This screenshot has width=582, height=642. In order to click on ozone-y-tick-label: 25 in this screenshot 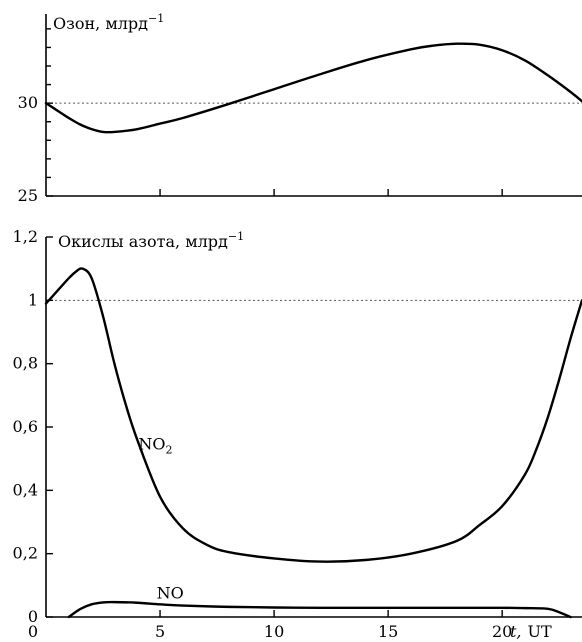, I will do `click(28, 195)`.